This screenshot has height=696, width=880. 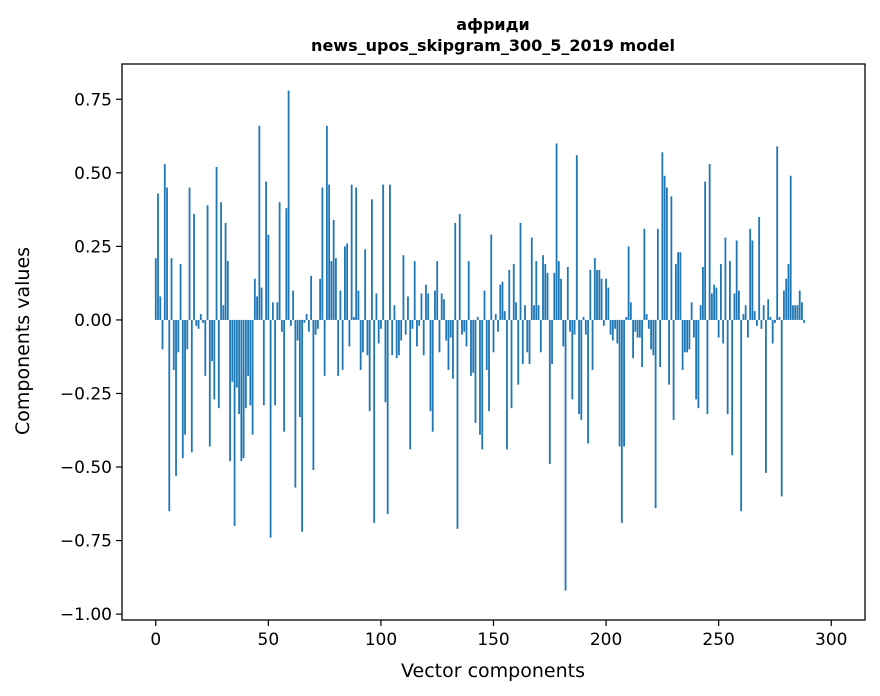 I want to click on x-tick-label: 300, so click(x=831, y=640).